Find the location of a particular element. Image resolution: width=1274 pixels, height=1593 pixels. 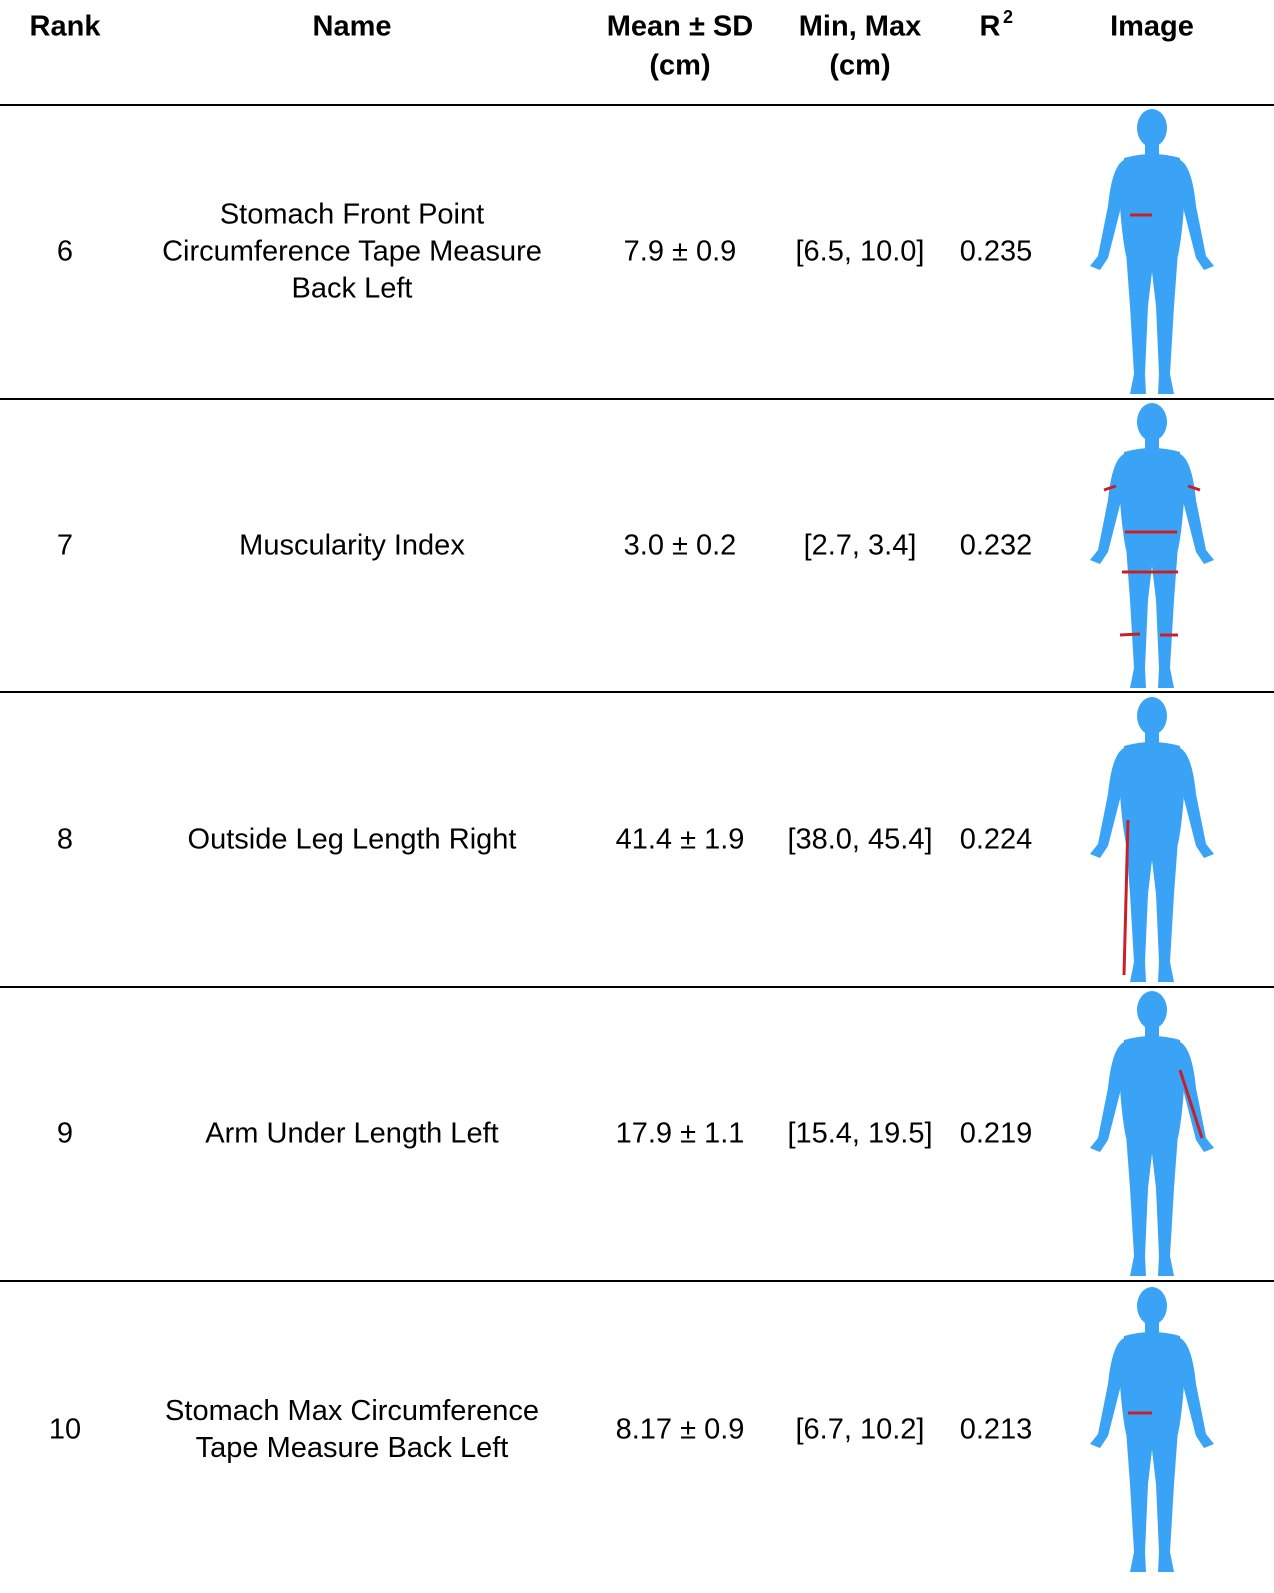

r2-cell: 0.219 is located at coordinates (996, 1134).